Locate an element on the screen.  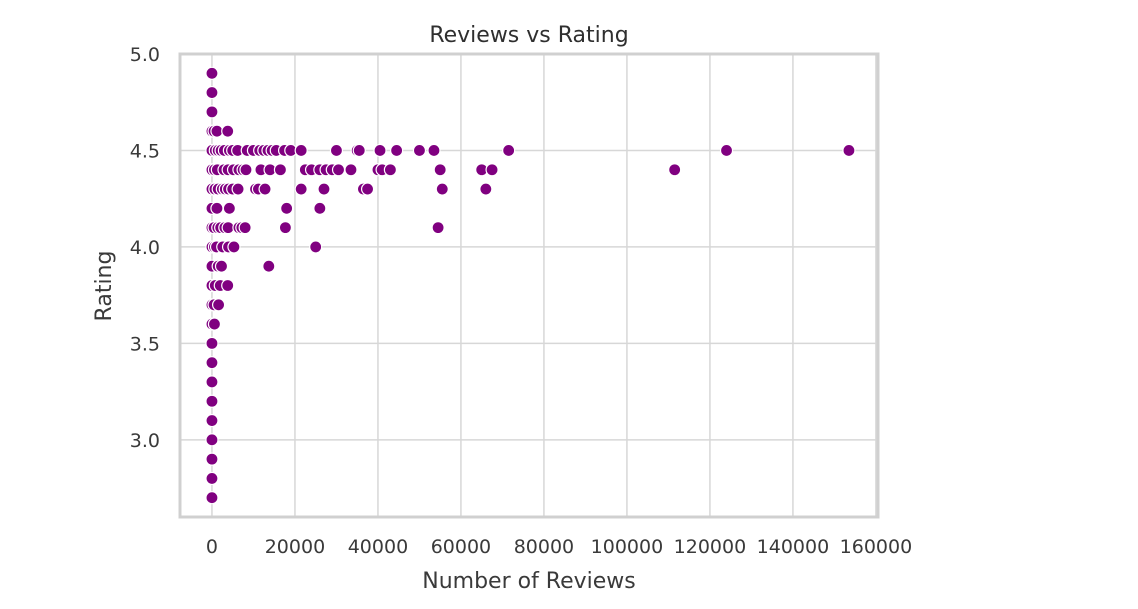
x-tick-label: 40000 is located at coordinates (378, 547).